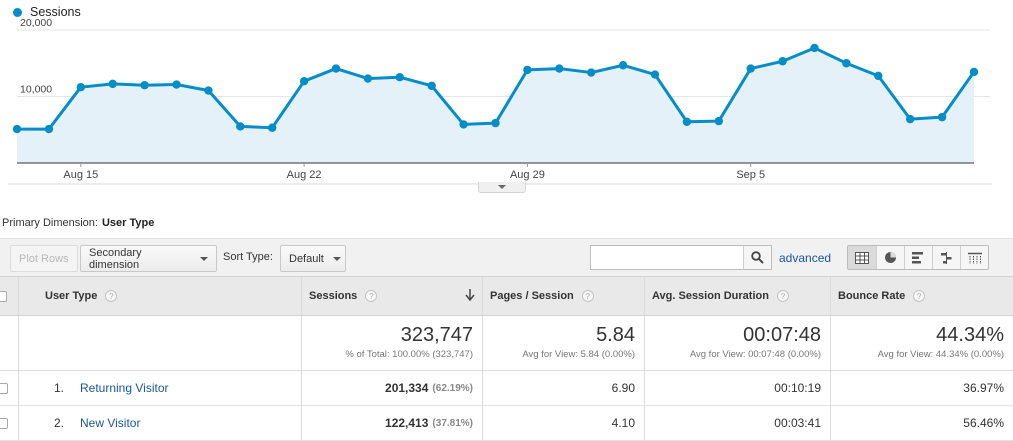 The image size is (1013, 441). Describe the element at coordinates (755, 354) in the screenshot. I see `totals-duration-sub: Avg for View: 00:07:48 (0.00%)` at that location.